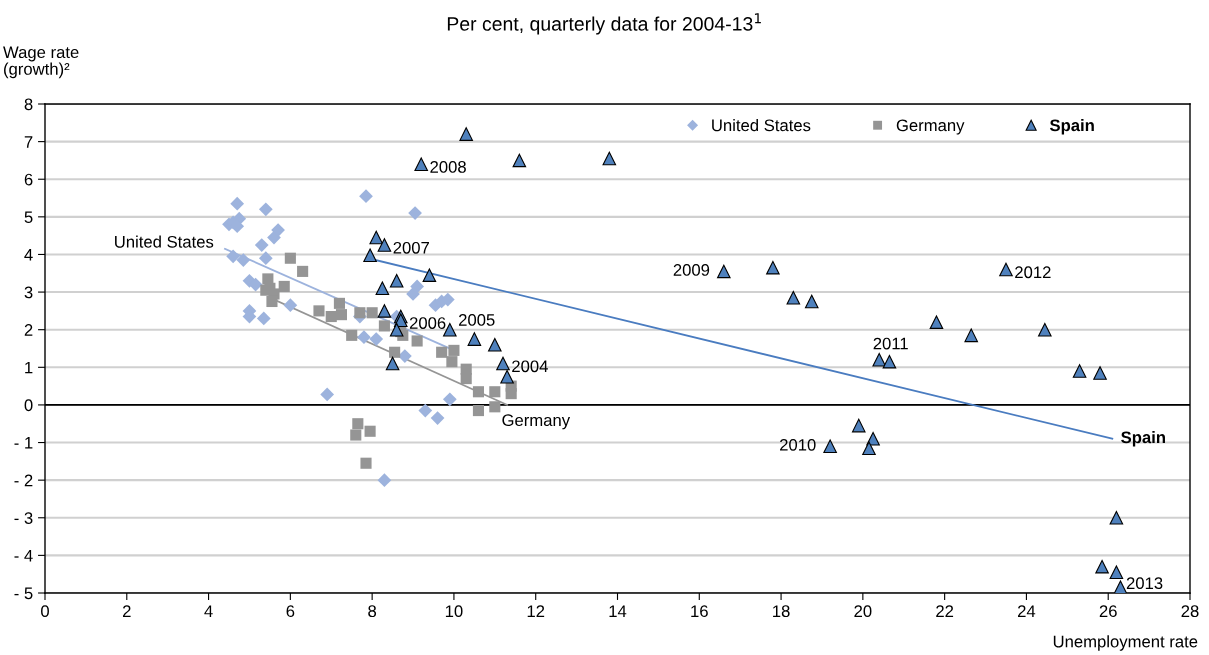 The width and height of the screenshot is (1209, 655). I want to click on annotation: Germany, so click(536, 422).